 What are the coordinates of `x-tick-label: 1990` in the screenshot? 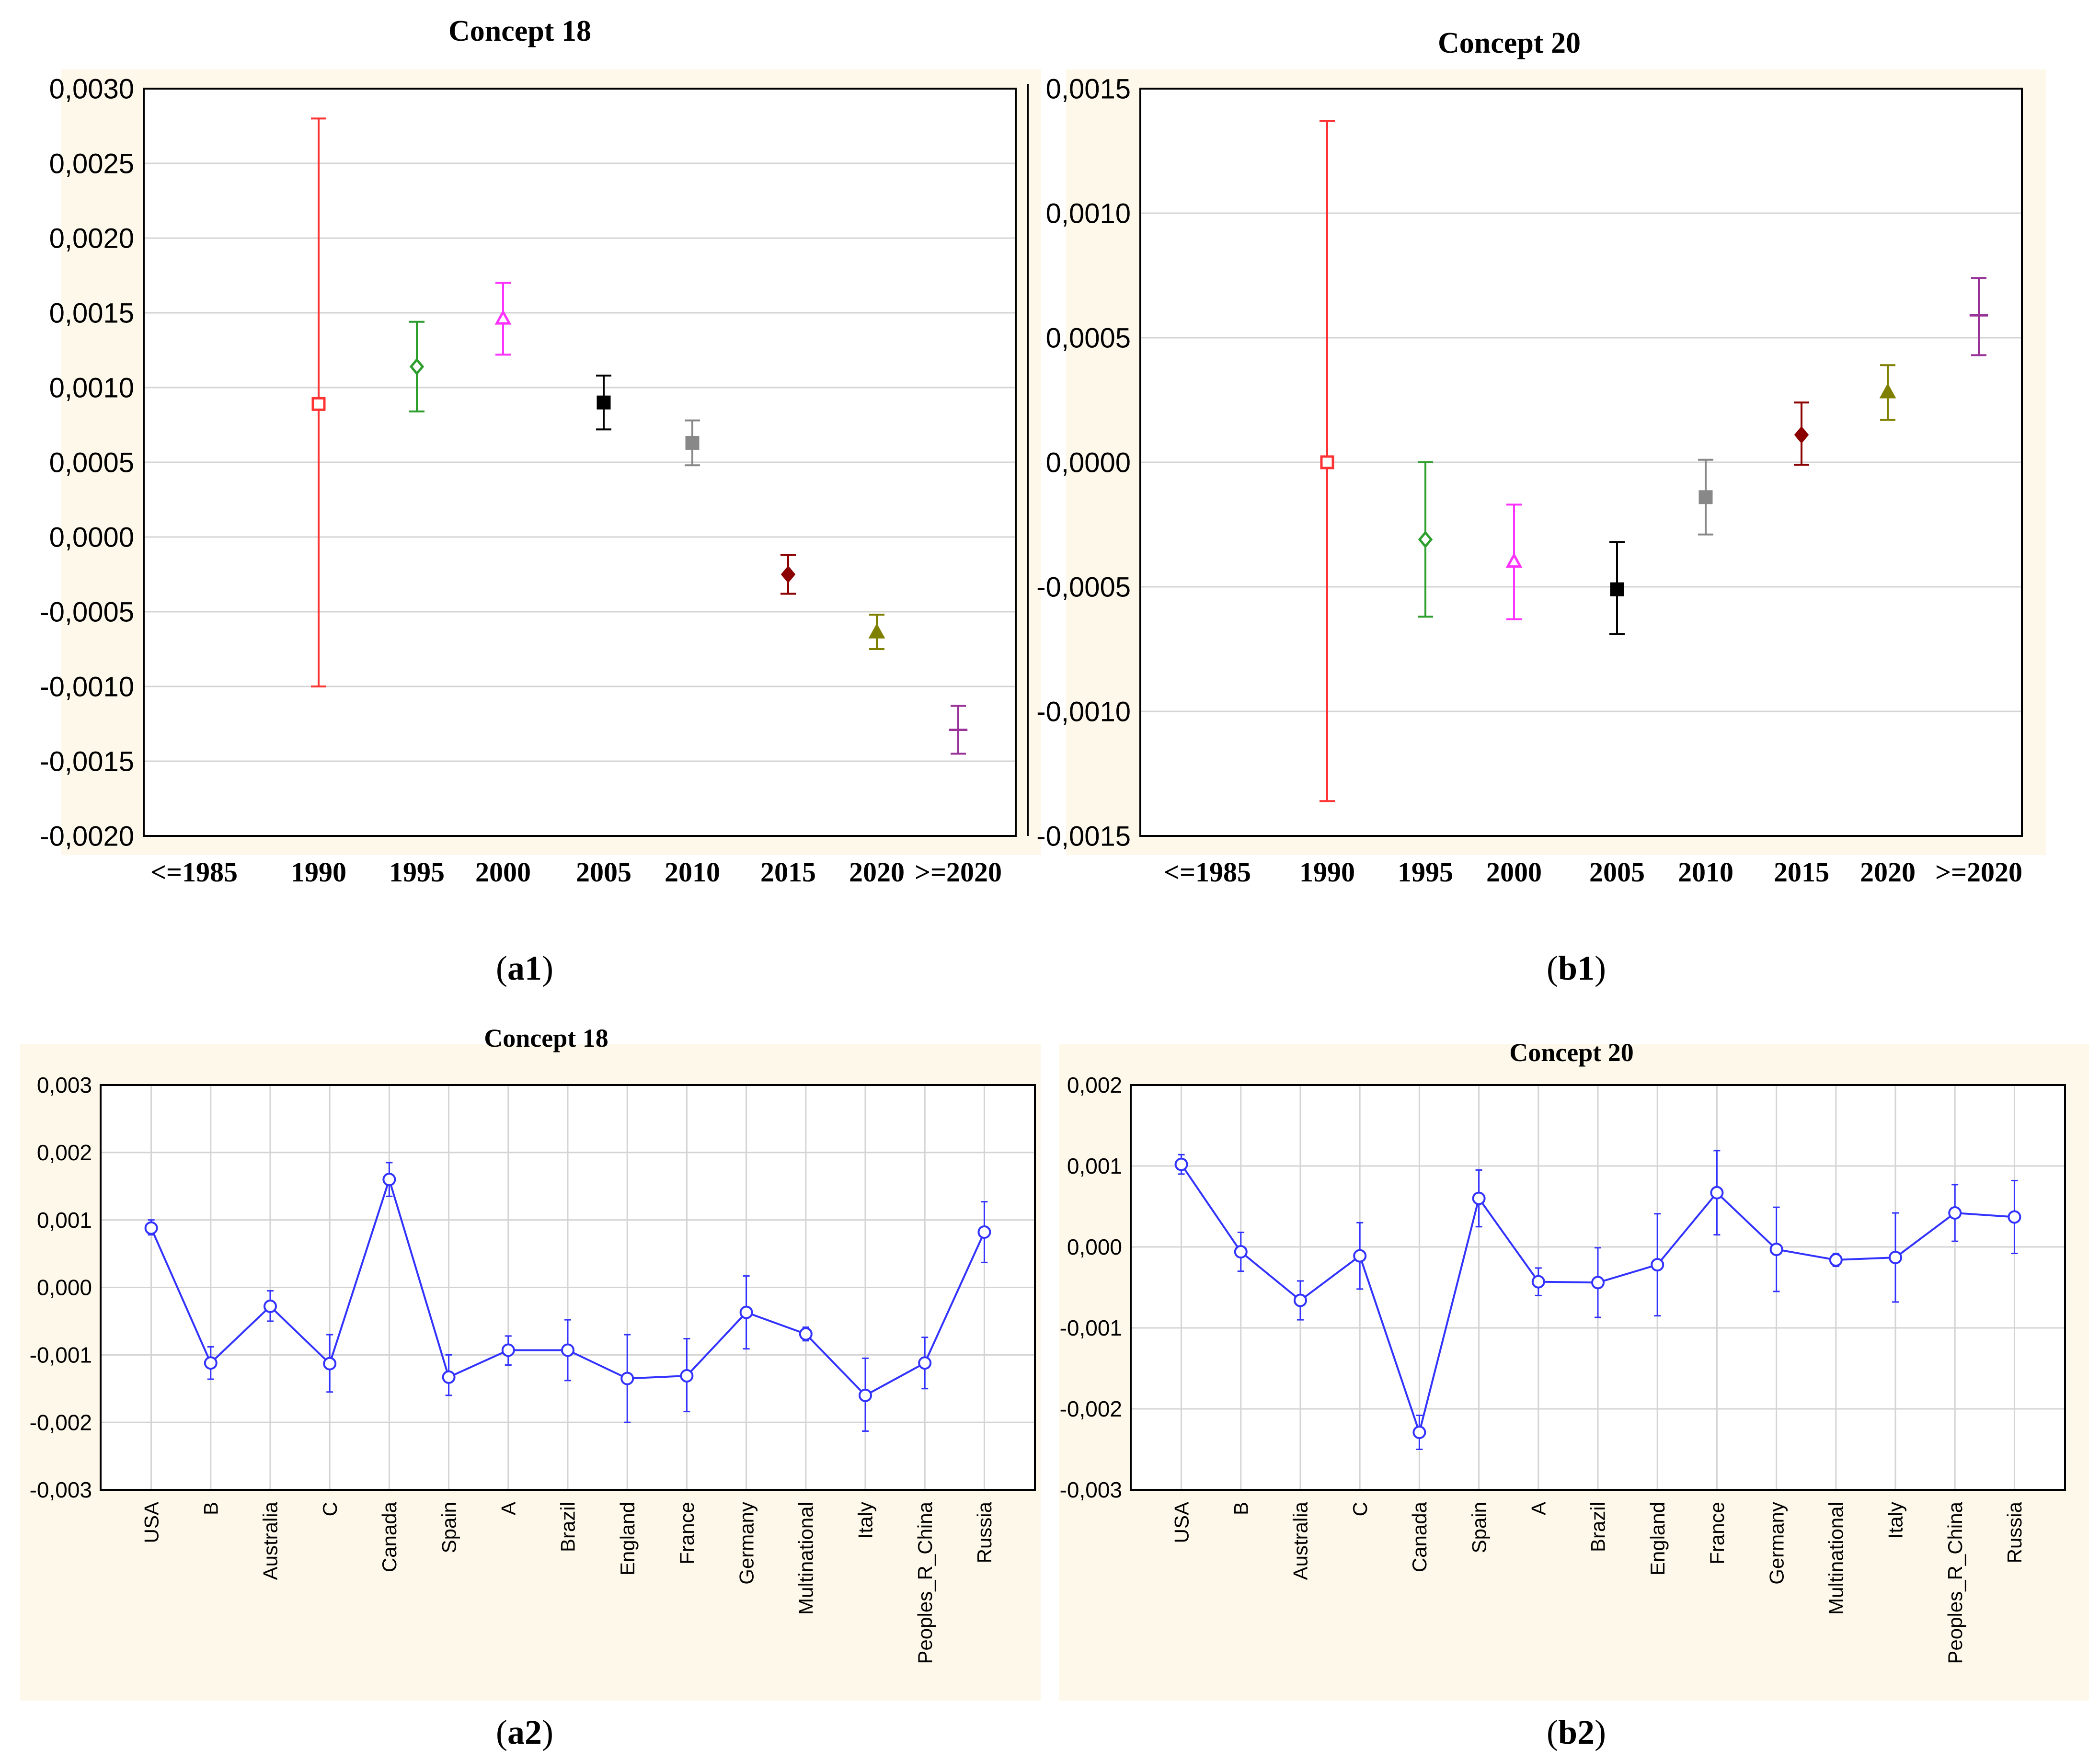 It's located at (318, 872).